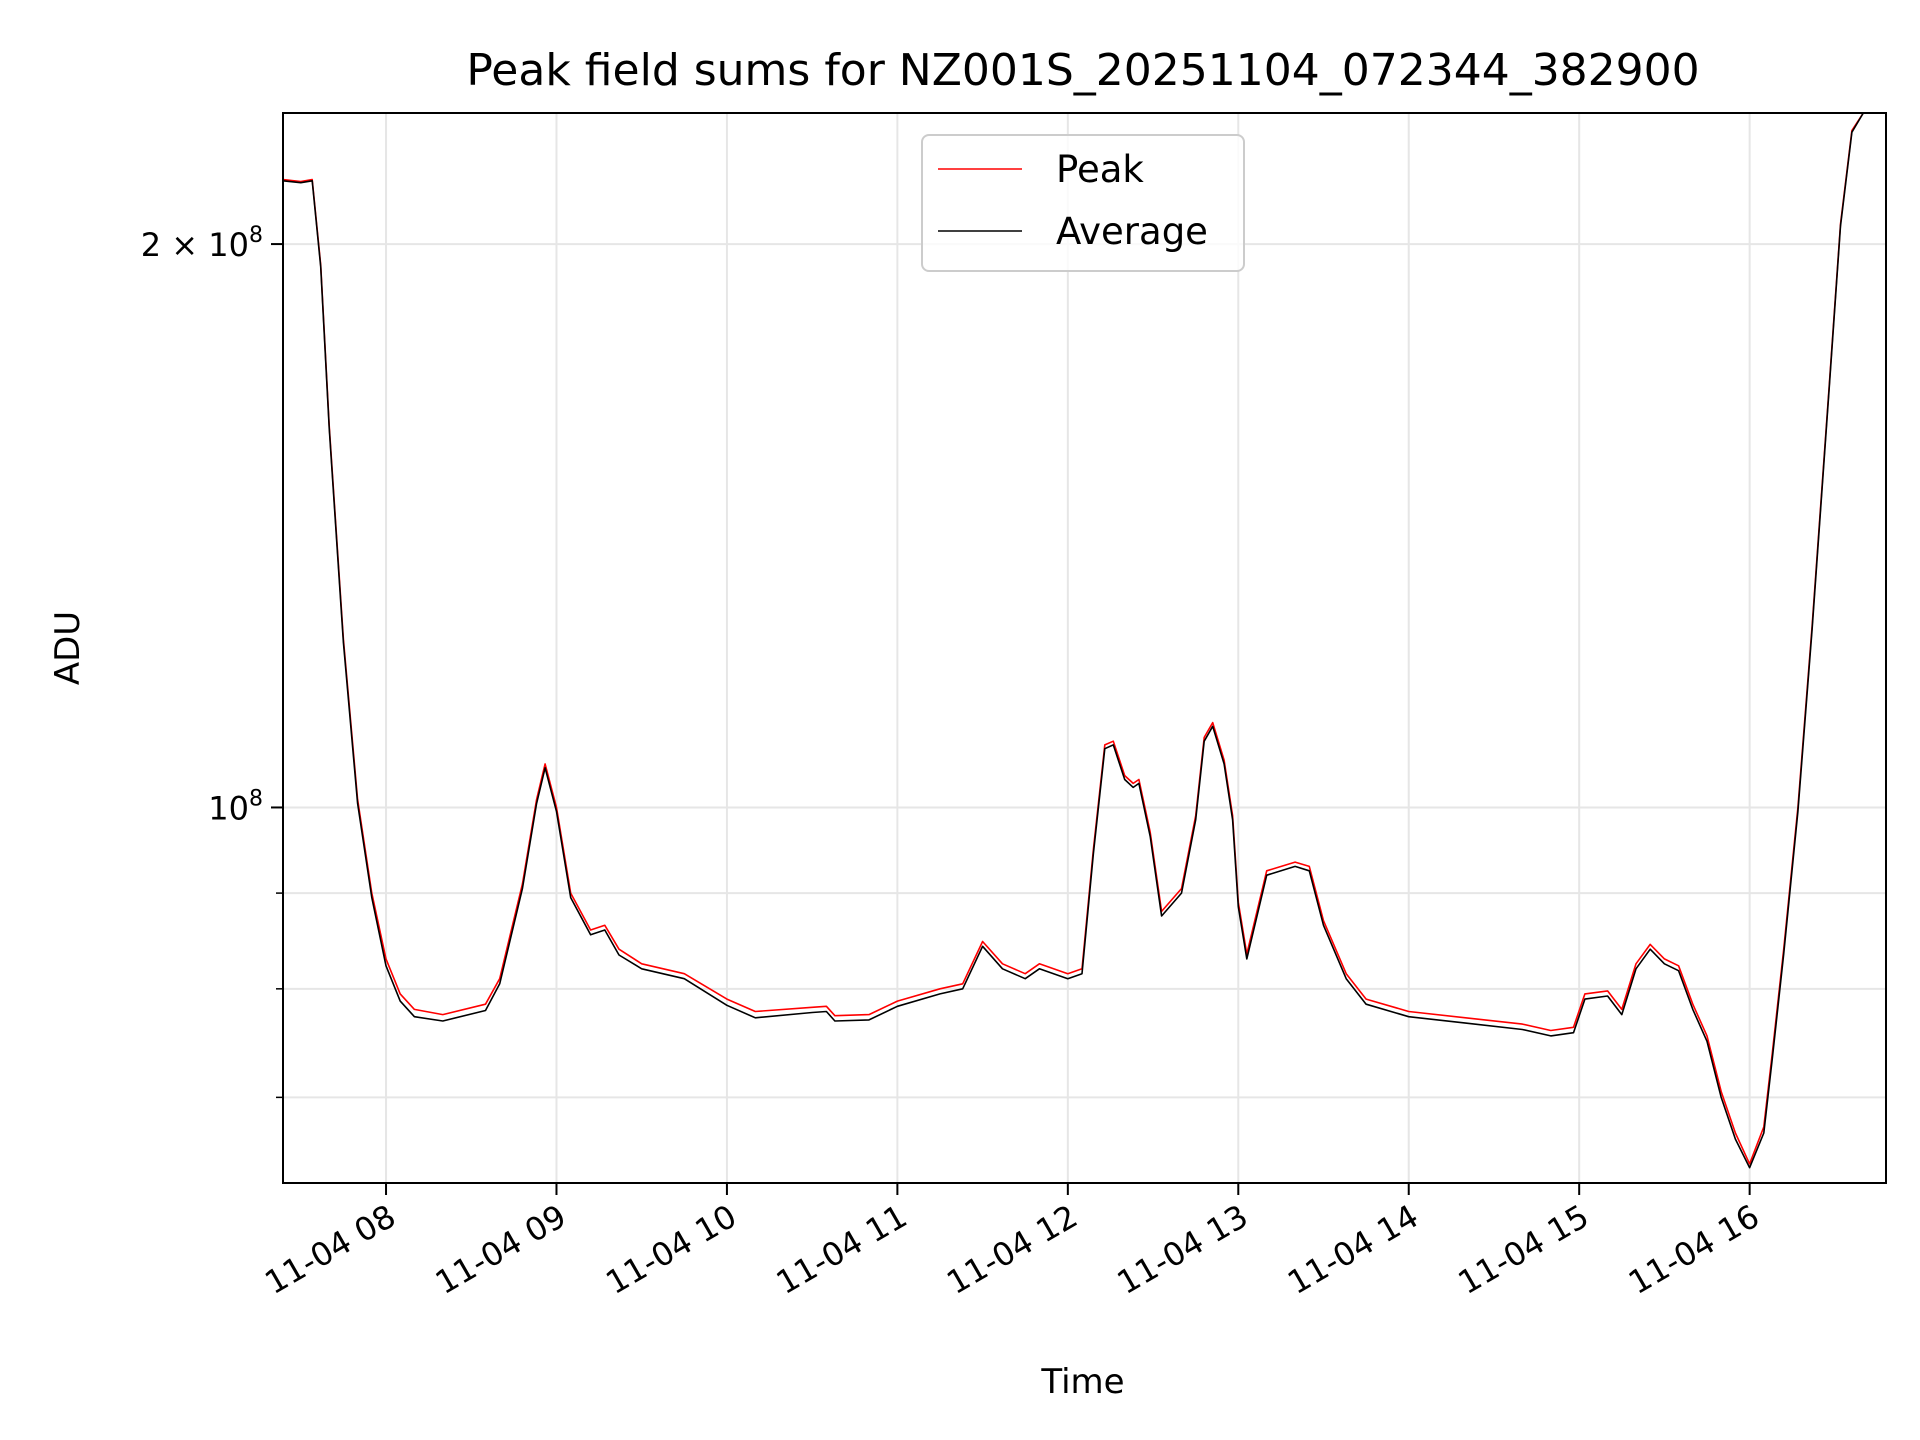  What do you see at coordinates (1083, 203) in the screenshot?
I see `legend: Peak Average` at bounding box center [1083, 203].